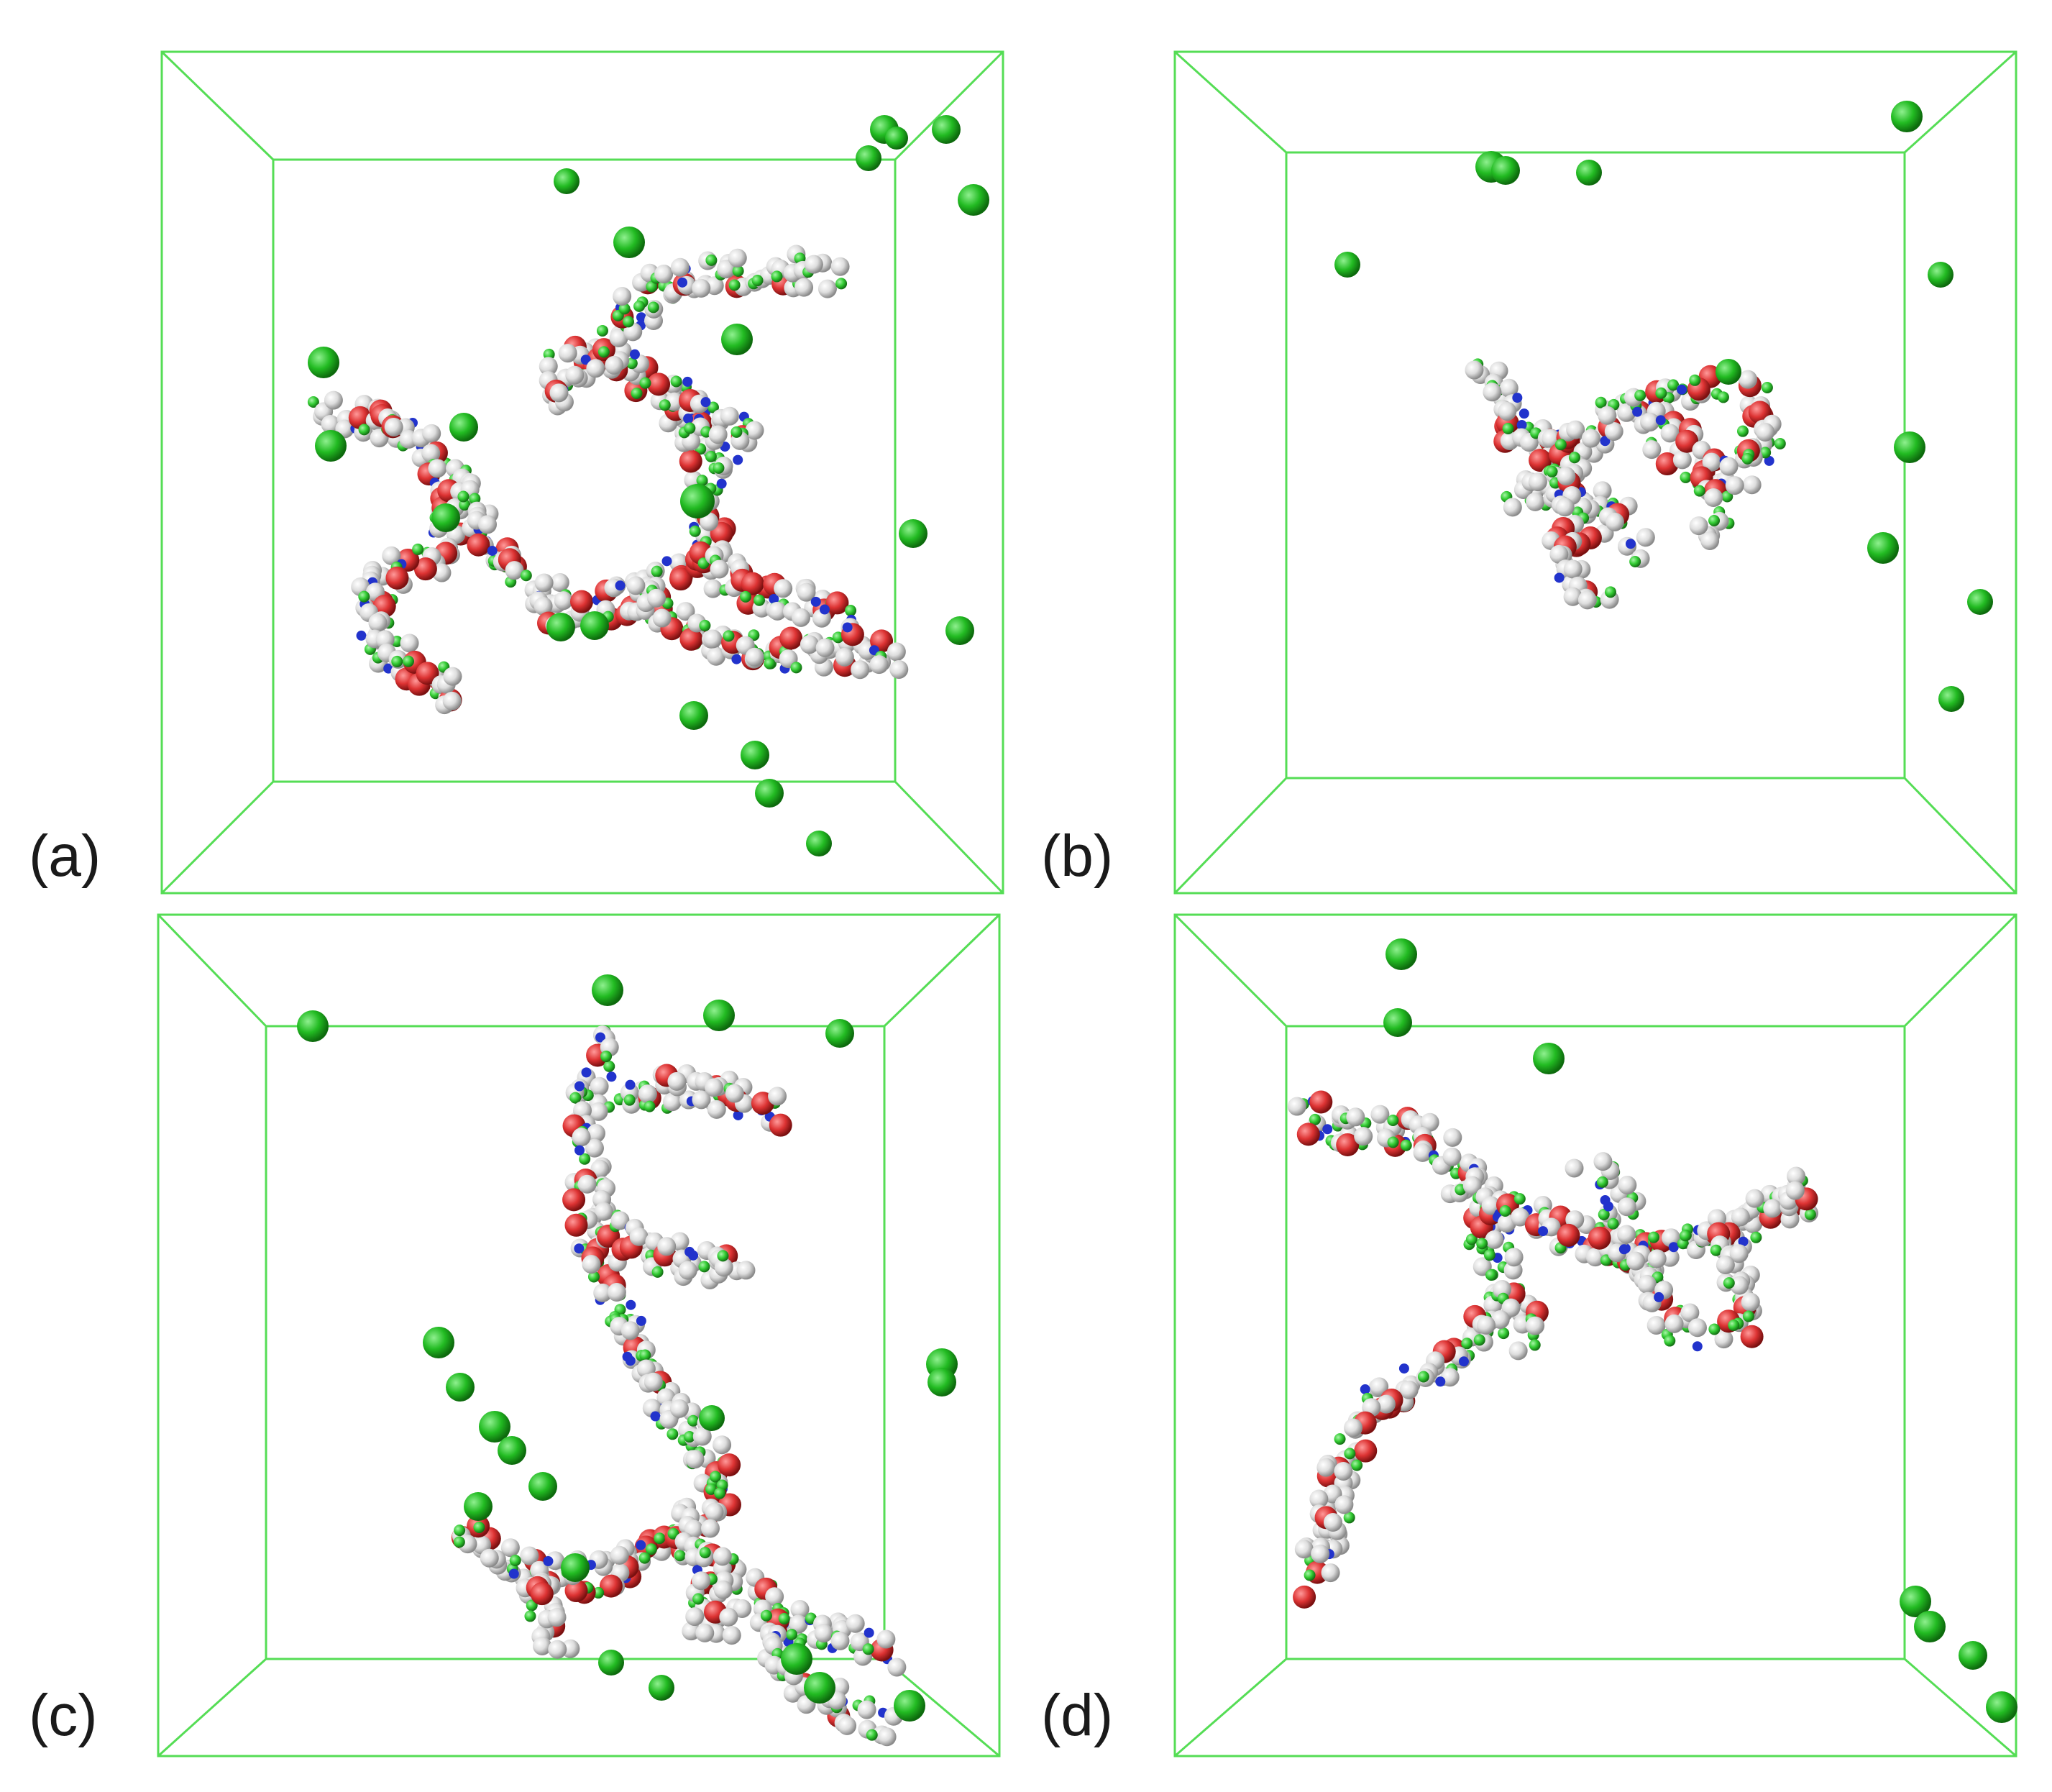  Describe the element at coordinates (1077, 1715) in the screenshot. I see `panel-label-d: (d)` at that location.